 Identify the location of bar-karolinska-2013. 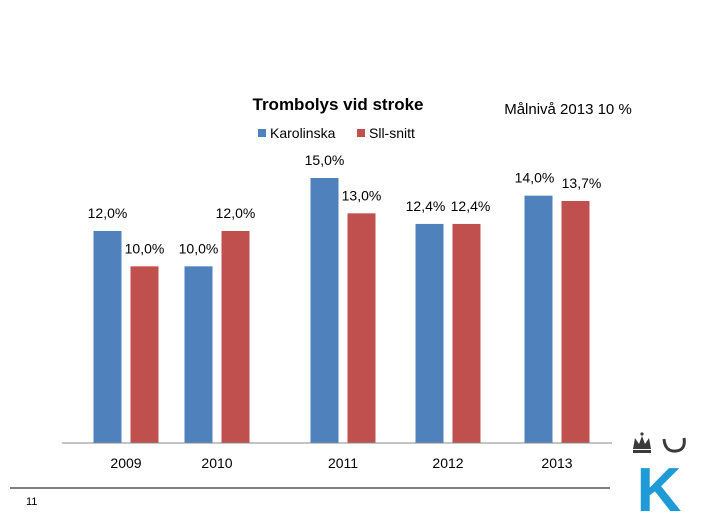
(538, 319).